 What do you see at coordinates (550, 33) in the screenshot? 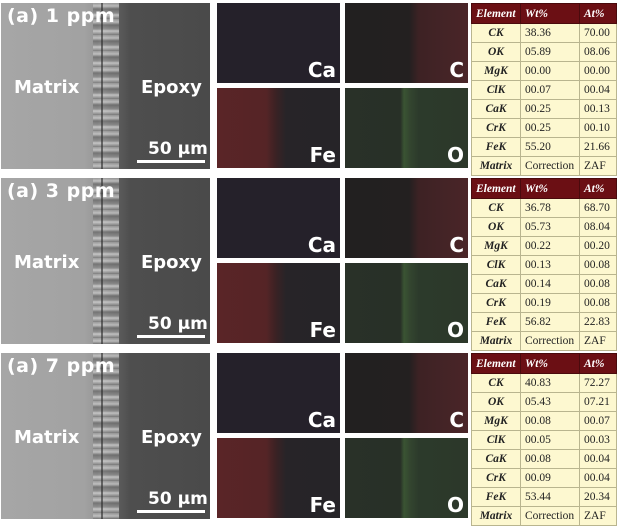
I see `wt-cell: 38.36` at bounding box center [550, 33].